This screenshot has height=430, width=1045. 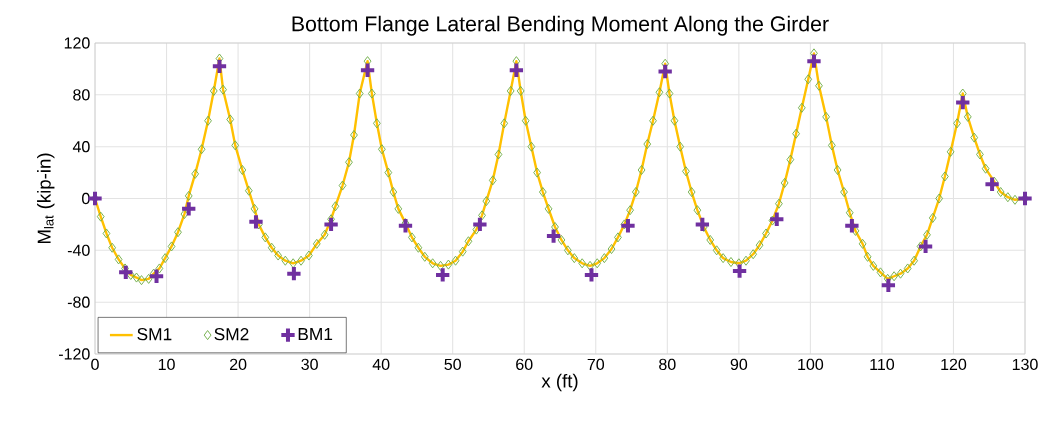 I want to click on legend-label: BM1, so click(x=315, y=334).